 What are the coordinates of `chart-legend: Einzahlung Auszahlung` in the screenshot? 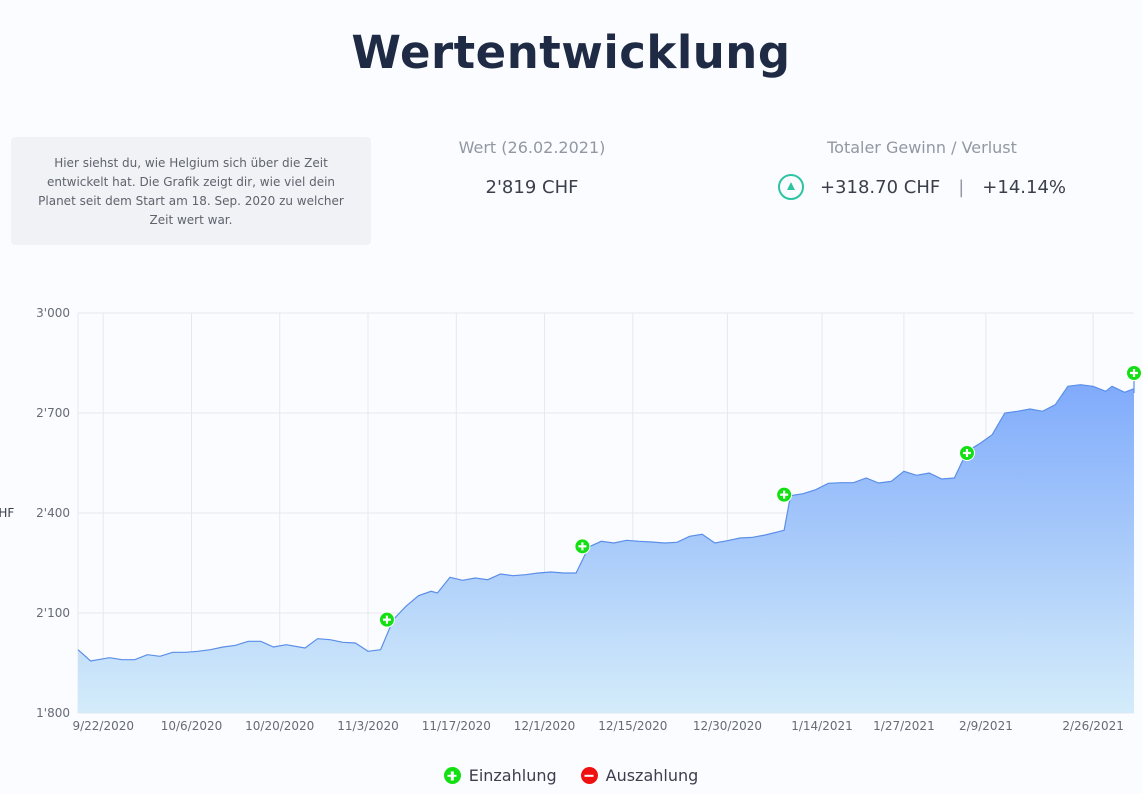 It's located at (571, 775).